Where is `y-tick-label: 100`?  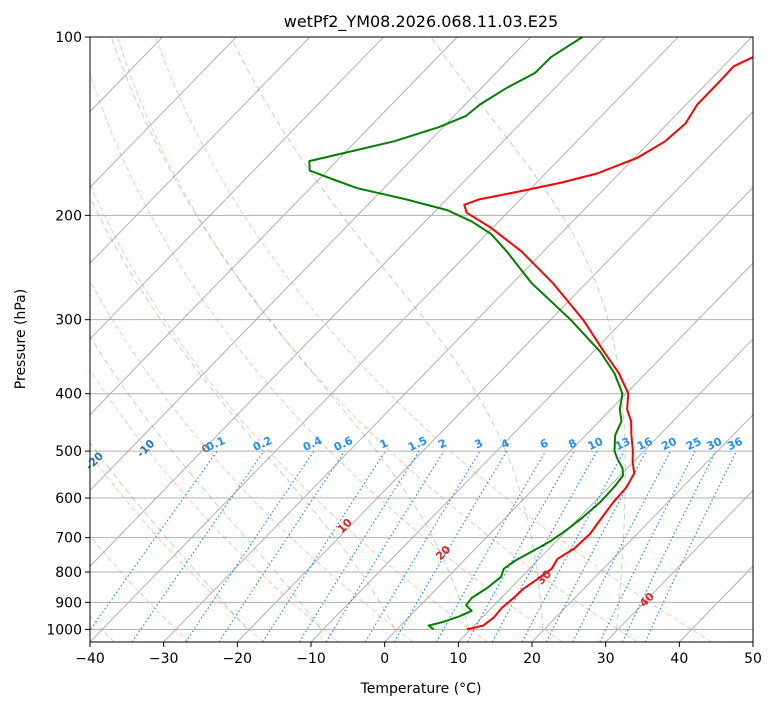 y-tick-label: 100 is located at coordinates (68, 38).